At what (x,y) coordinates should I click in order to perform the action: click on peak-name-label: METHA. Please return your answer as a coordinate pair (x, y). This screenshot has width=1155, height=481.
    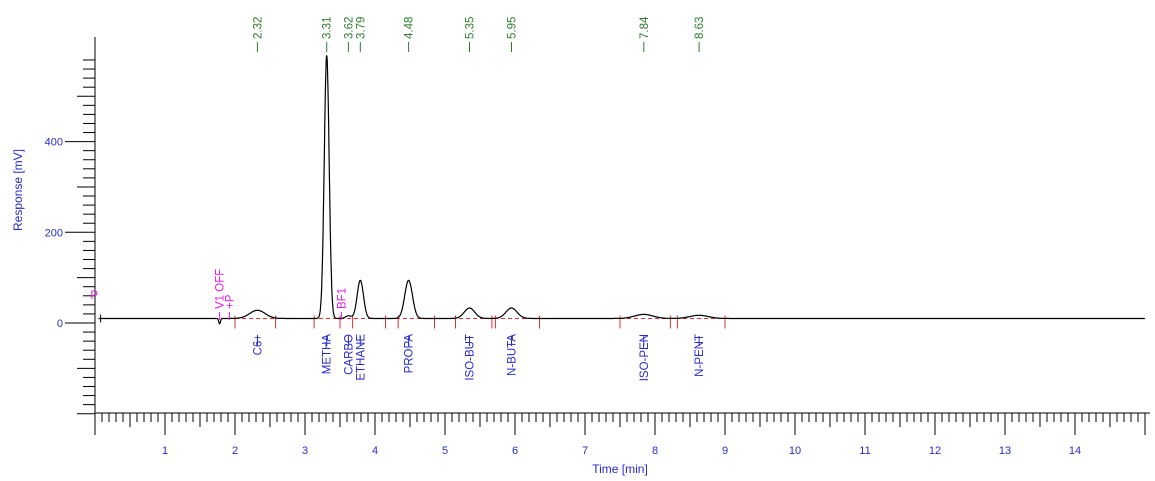
    Looking at the image, I should click on (328, 354).